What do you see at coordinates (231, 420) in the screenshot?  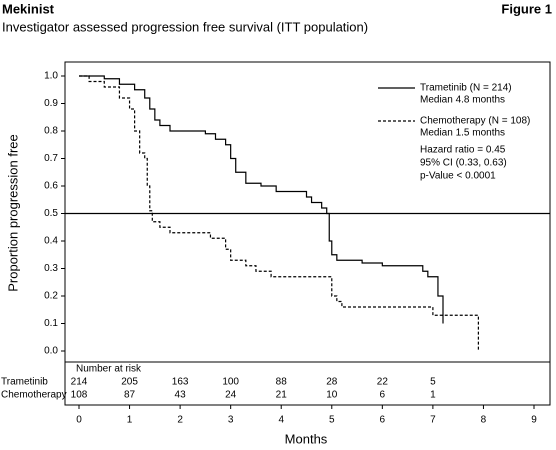 I see `x-tick-label: 3` at bounding box center [231, 420].